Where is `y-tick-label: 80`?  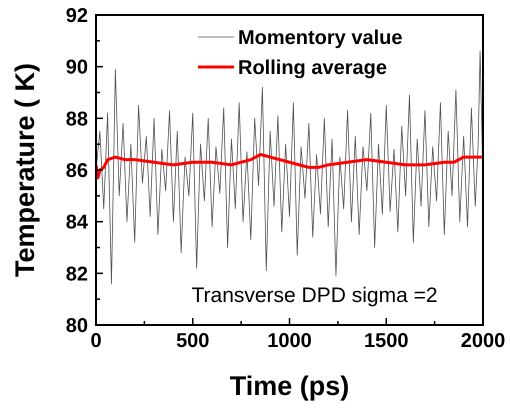
y-tick-label: 80 is located at coordinates (77, 326).